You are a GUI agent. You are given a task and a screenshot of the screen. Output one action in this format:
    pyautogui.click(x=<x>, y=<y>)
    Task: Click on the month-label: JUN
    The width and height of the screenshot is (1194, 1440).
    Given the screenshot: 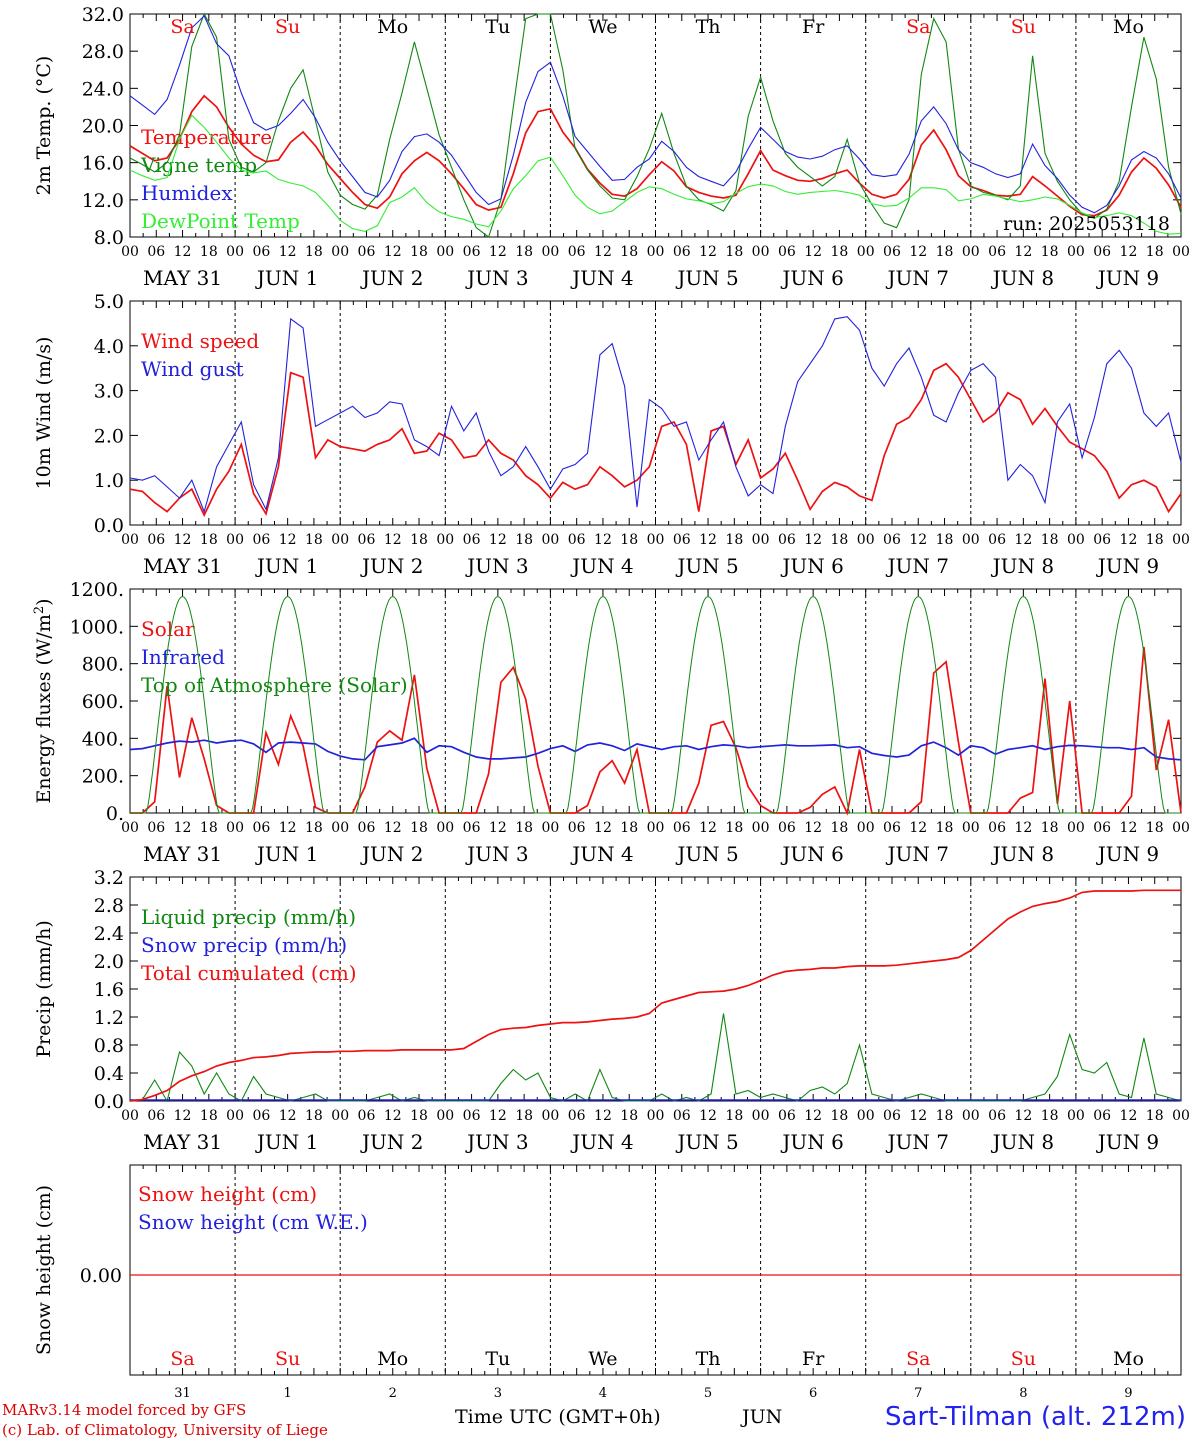 What is the action you would take?
    pyautogui.click(x=762, y=1417)
    